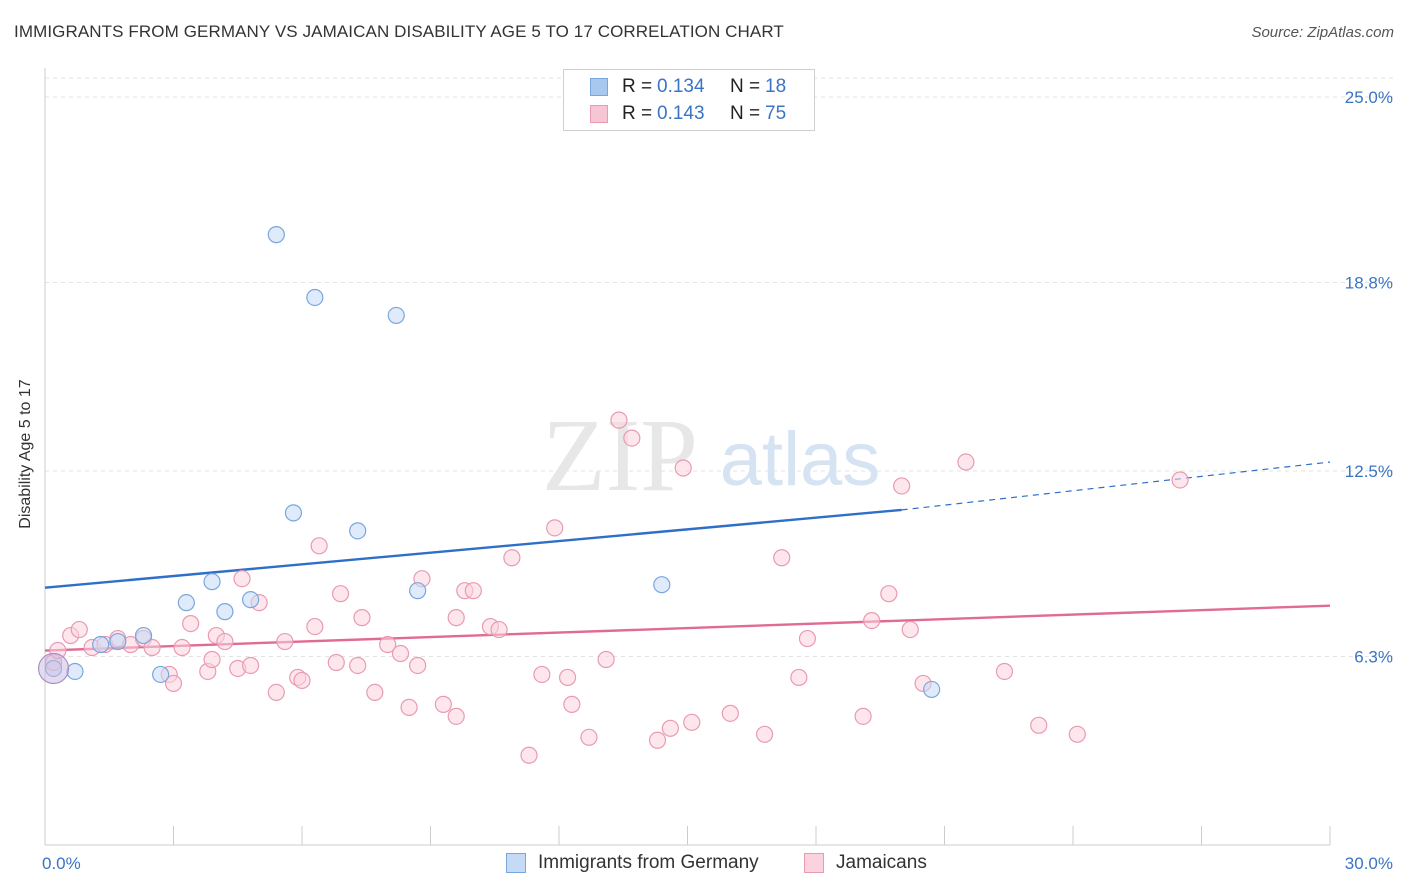 This screenshot has width=1406, height=892. I want to click on y-tick-label: 25.0%, so click(1369, 97).